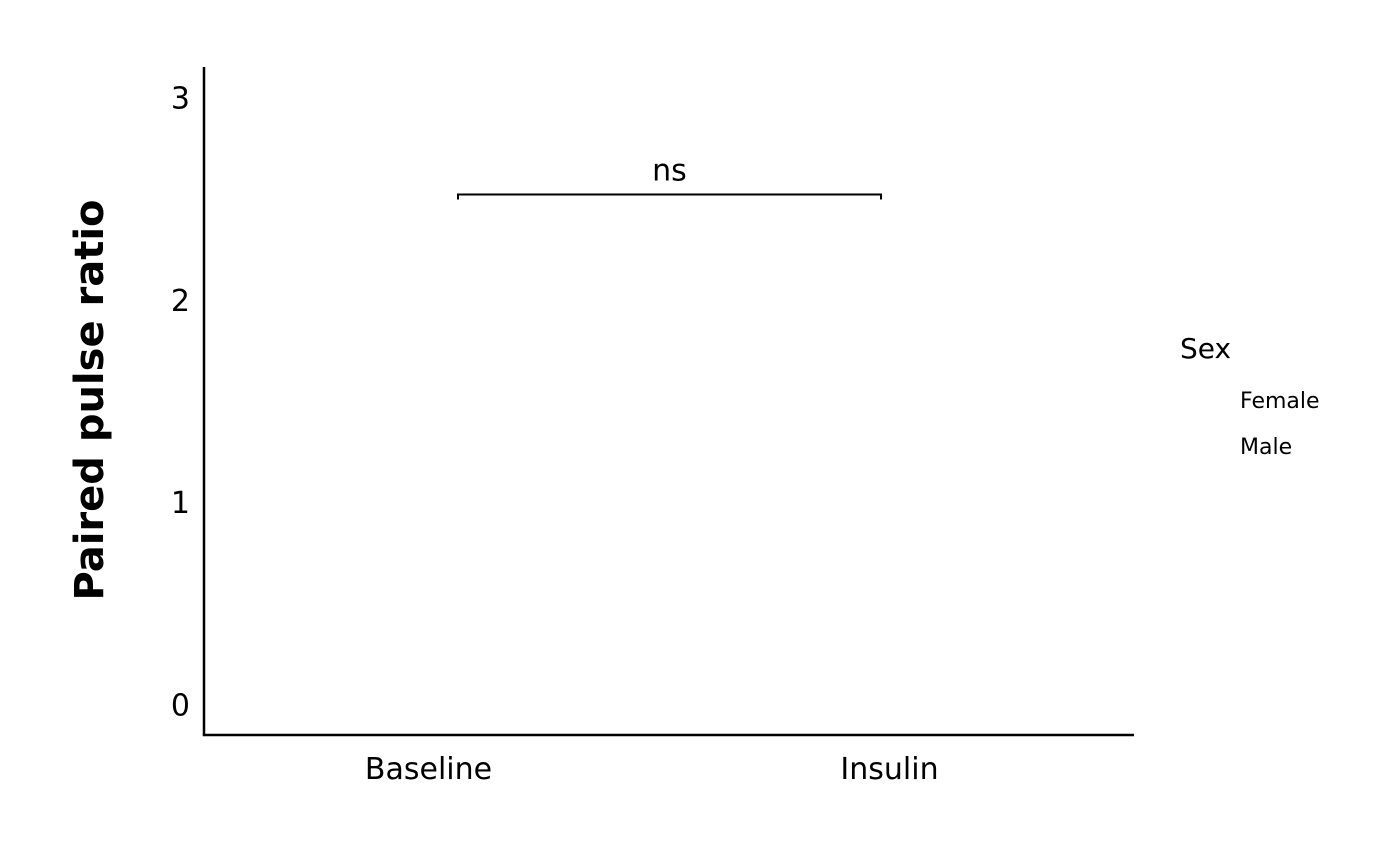 This screenshot has height=866, width=1400. I want to click on y-axis-ticks: 0 1 2 3, so click(180, 402).